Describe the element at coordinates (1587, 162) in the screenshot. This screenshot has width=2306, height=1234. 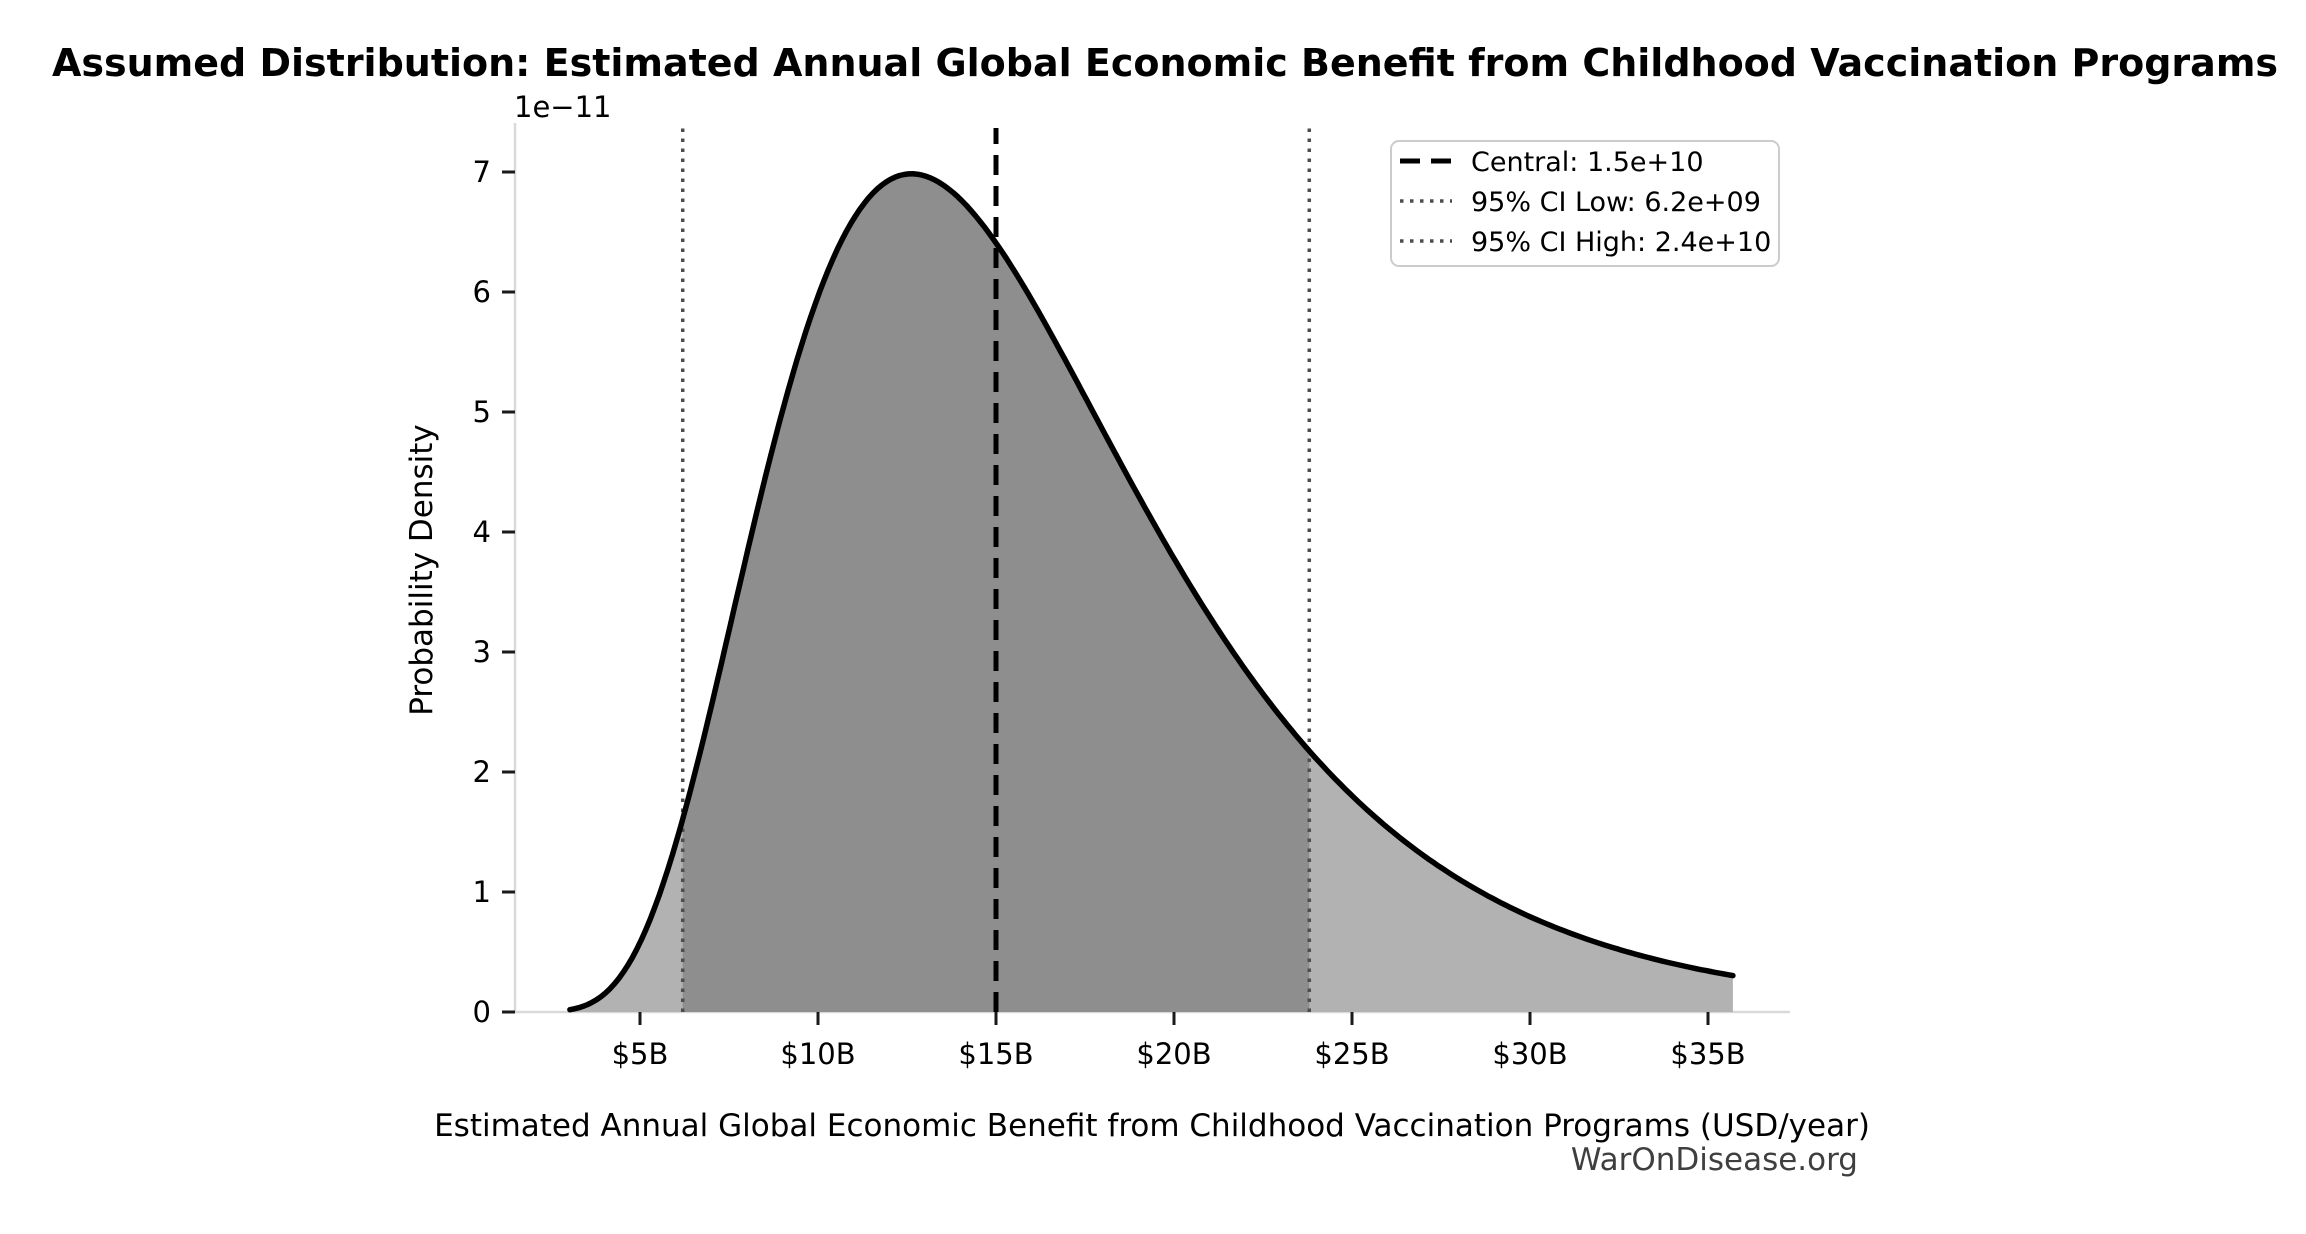
I see `legend-central-label: Central: 1.5e+10` at that location.